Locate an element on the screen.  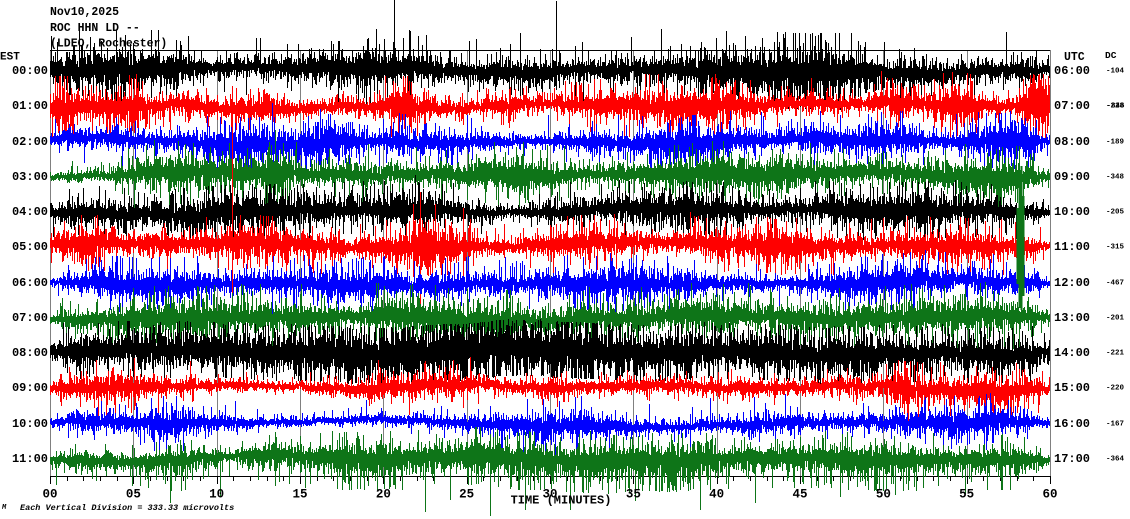
svg-text: -221 is located at coordinates (1115, 354).